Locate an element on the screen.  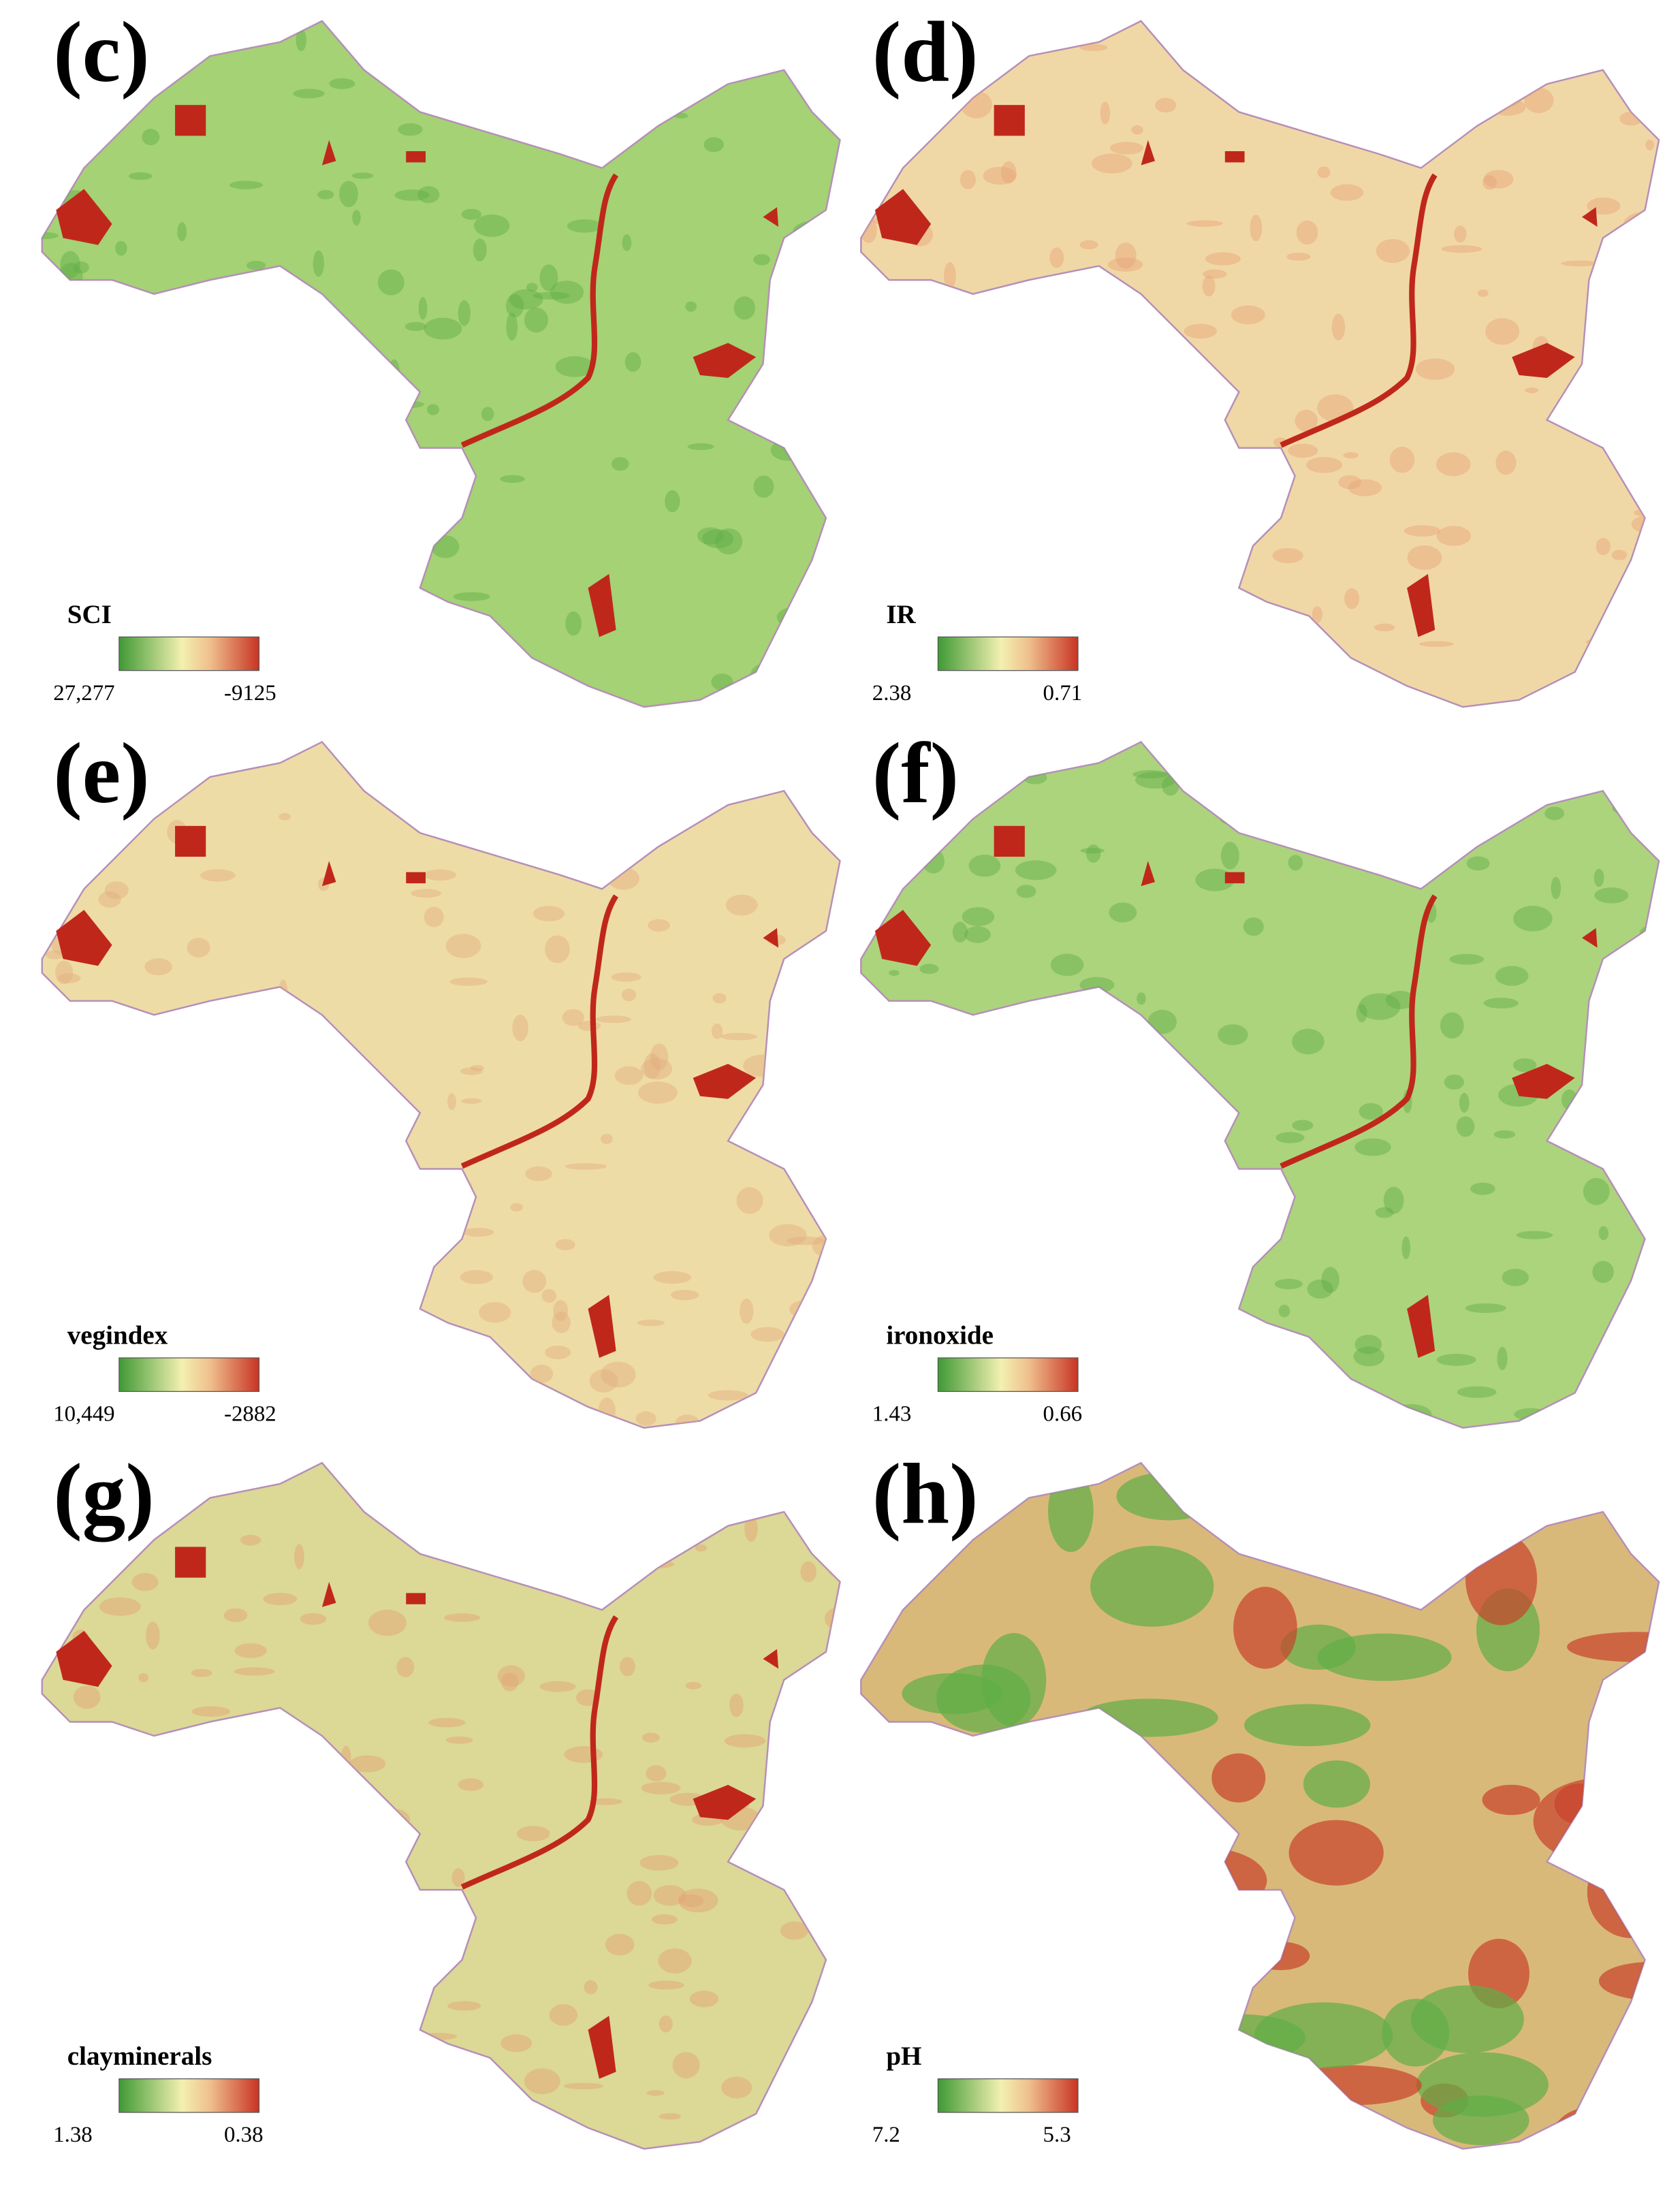
legend-max: -2882 is located at coordinates (250, 1413).